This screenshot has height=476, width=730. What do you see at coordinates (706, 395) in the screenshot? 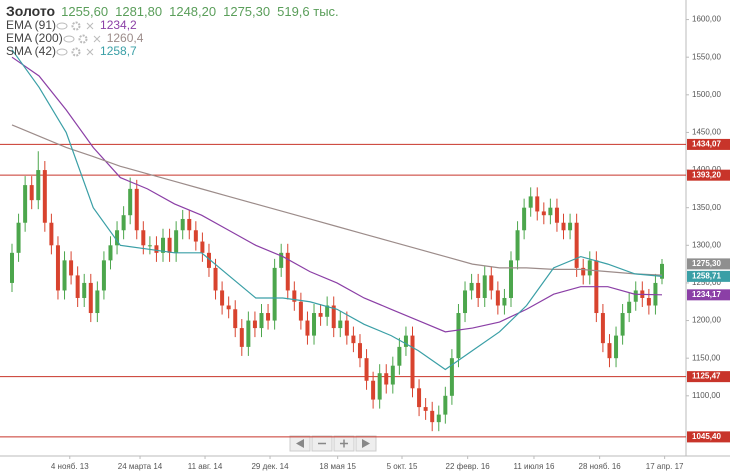
I see `y-tick-label: 1100,00` at bounding box center [706, 395].